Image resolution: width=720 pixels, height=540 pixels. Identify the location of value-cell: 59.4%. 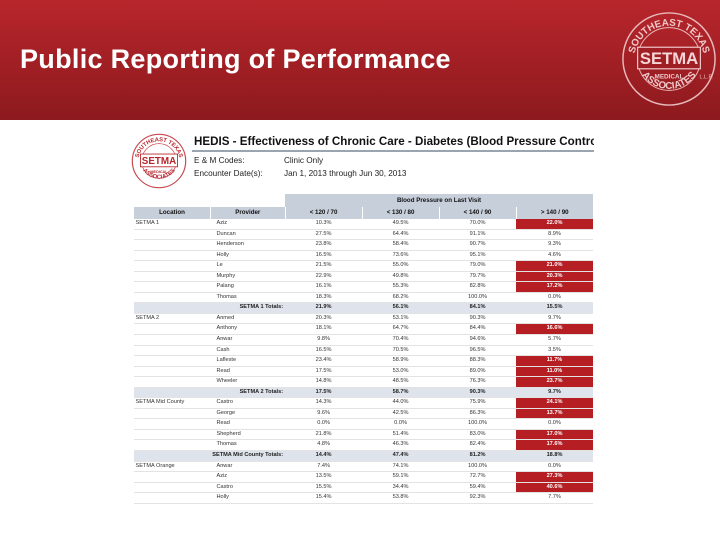
(477, 488).